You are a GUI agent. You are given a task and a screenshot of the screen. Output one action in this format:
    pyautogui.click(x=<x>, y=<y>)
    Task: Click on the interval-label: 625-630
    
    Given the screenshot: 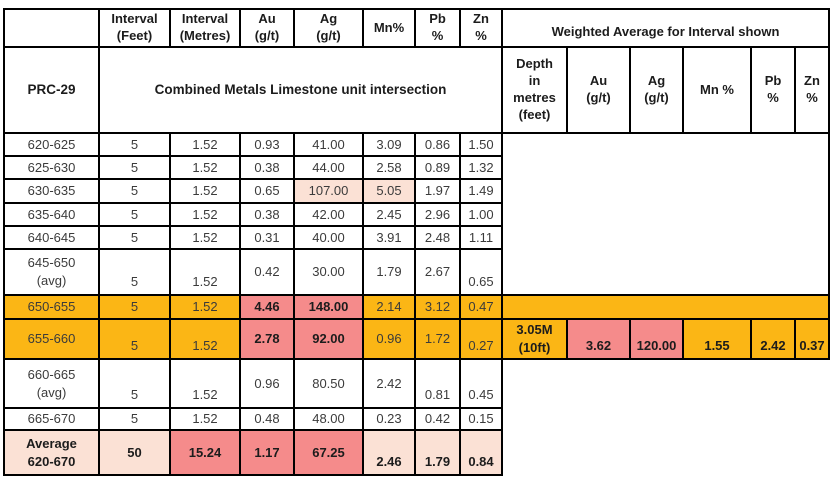 What is the action you would take?
    pyautogui.click(x=51, y=167)
    